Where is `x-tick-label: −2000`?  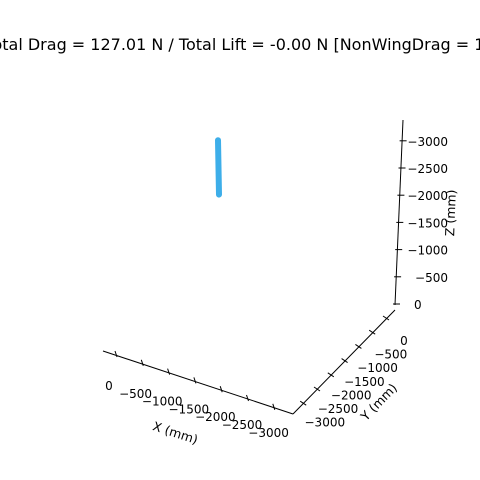
x-tick-label: −2000 is located at coordinates (215, 417).